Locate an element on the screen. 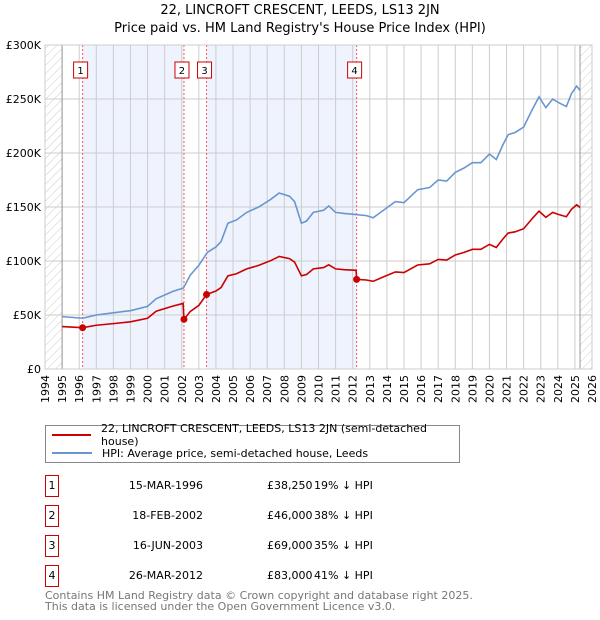  transaction-number: 4 is located at coordinates (52, 576).